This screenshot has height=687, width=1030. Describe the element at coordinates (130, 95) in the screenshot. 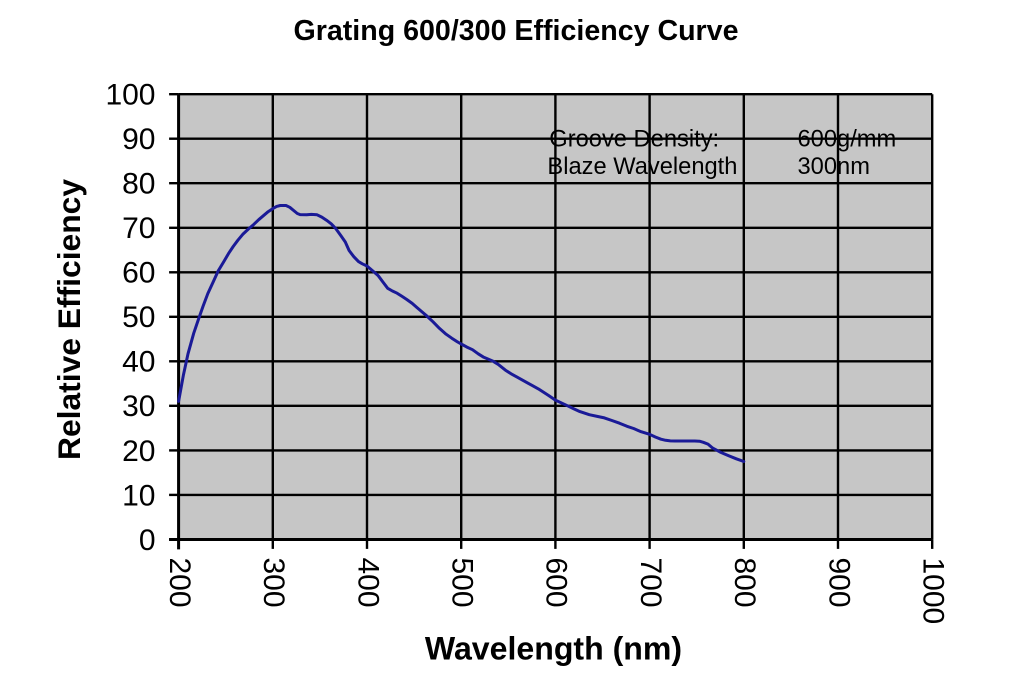

I see `svg-text: 100` at that location.